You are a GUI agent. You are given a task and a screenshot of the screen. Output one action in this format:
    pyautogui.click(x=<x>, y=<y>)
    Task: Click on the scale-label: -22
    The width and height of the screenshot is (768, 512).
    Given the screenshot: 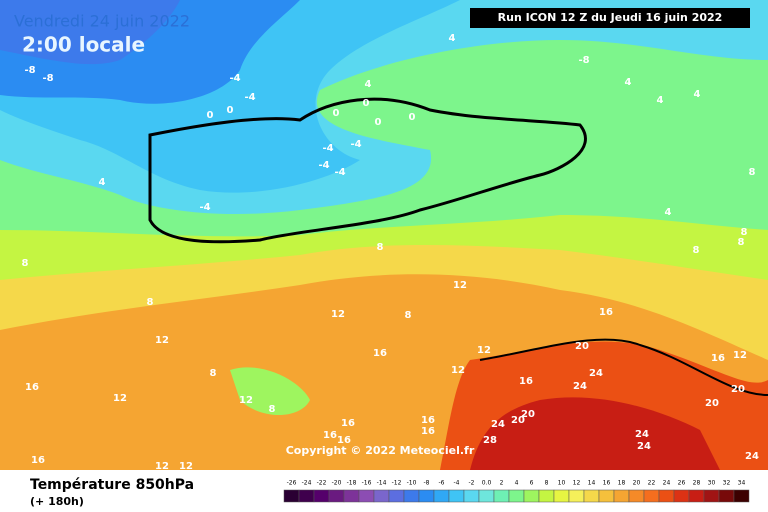 What is the action you would take?
    pyautogui.click(x=322, y=483)
    